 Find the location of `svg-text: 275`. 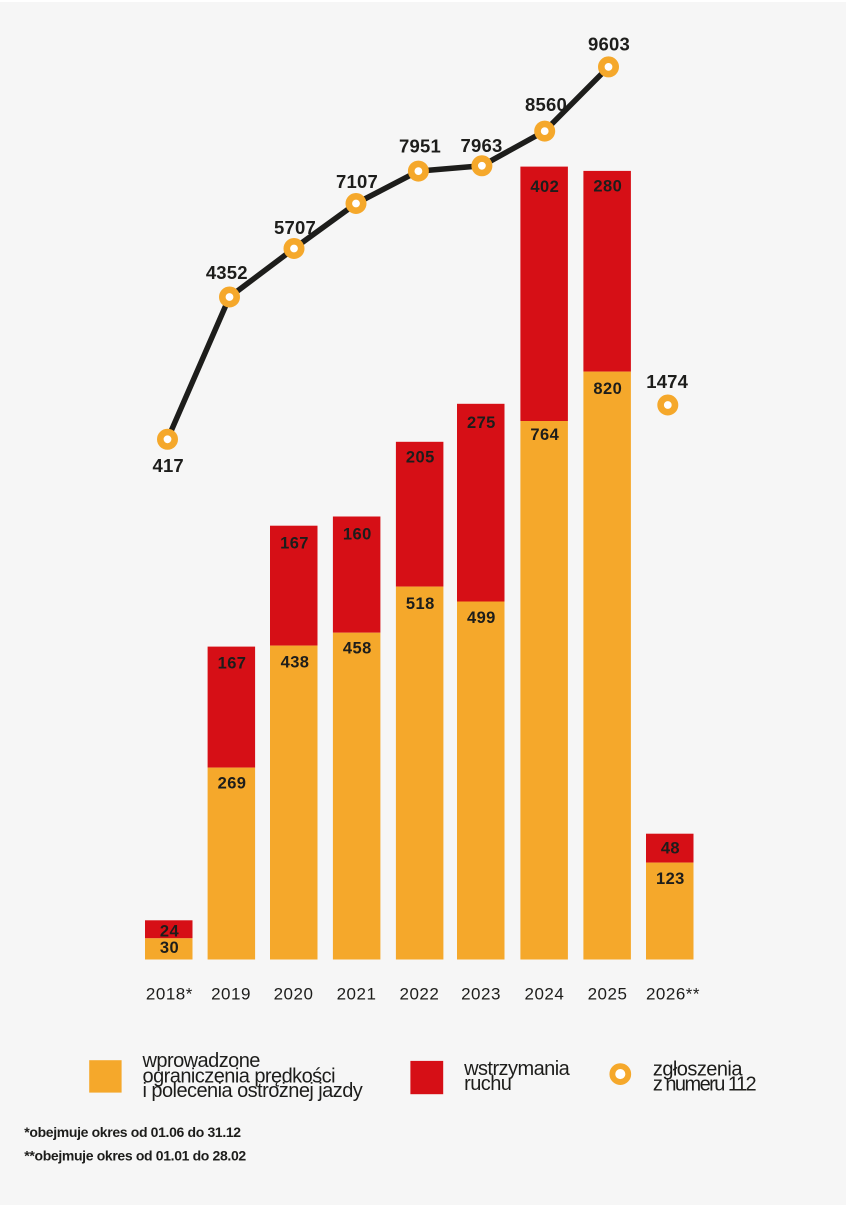

svg-text: 275 is located at coordinates (481, 423).